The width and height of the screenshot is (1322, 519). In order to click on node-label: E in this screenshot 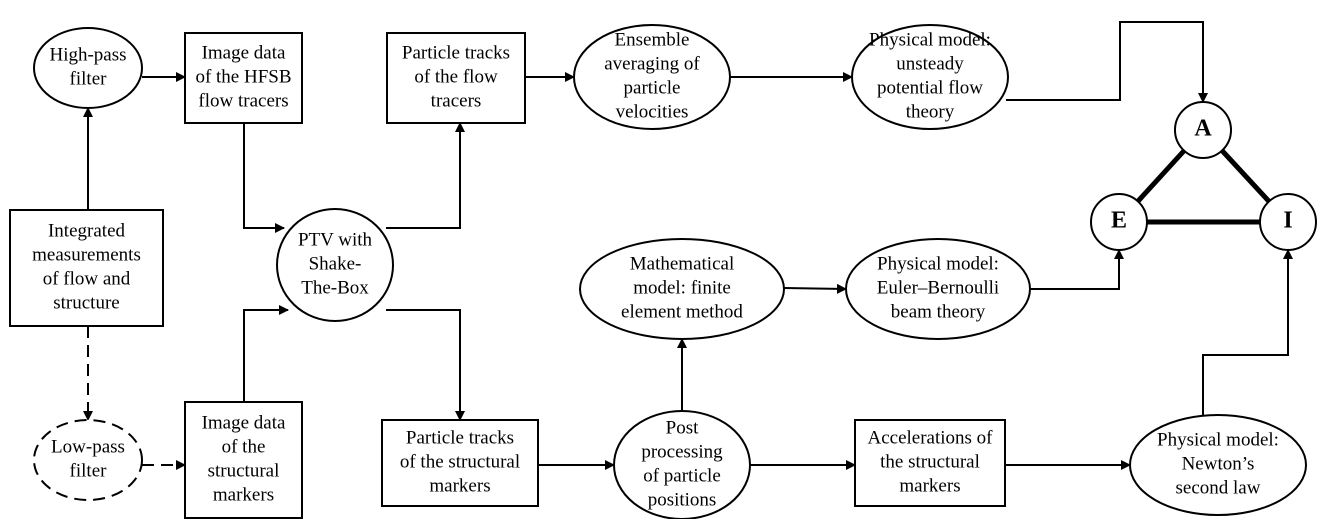, I will do `click(1119, 221)`.